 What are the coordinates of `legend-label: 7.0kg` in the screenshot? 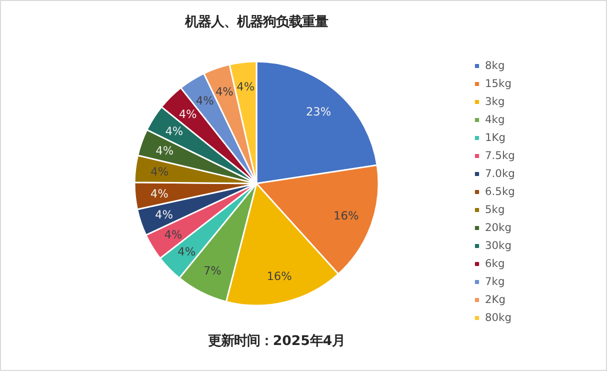 It's located at (500, 173).